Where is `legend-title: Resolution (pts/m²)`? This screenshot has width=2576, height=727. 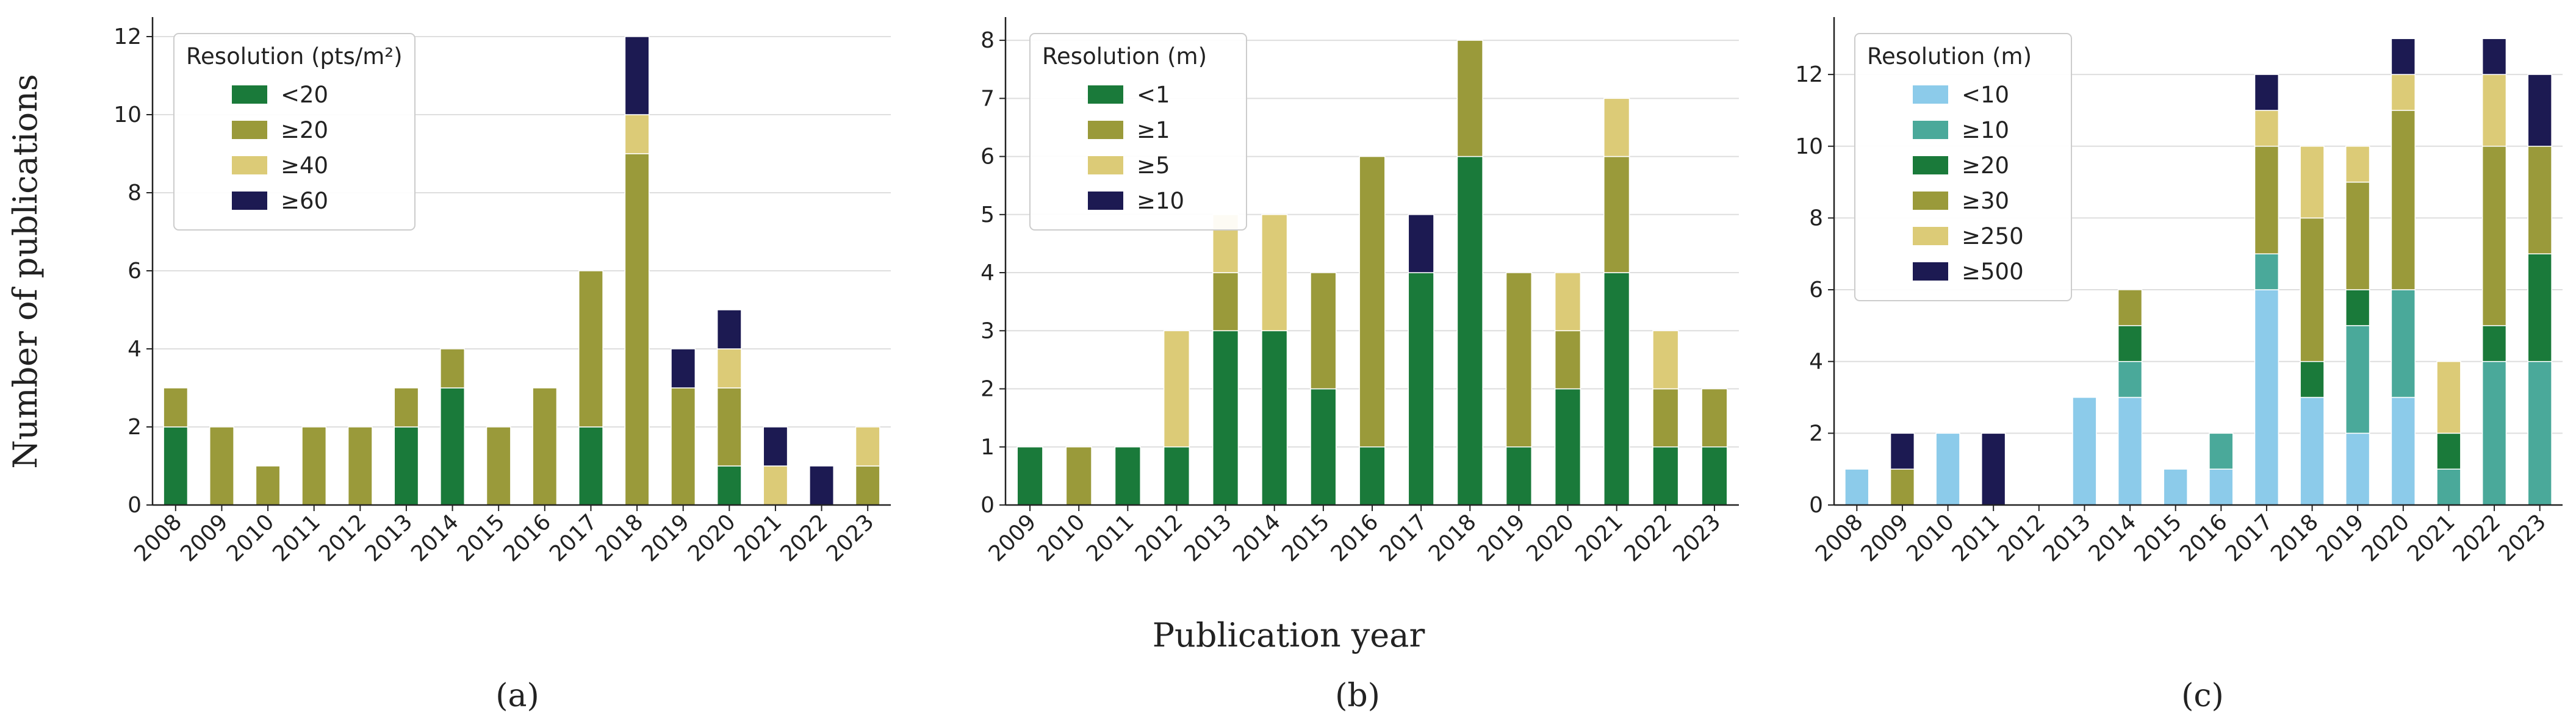 legend-title: Resolution (pts/m²) is located at coordinates (294, 56).